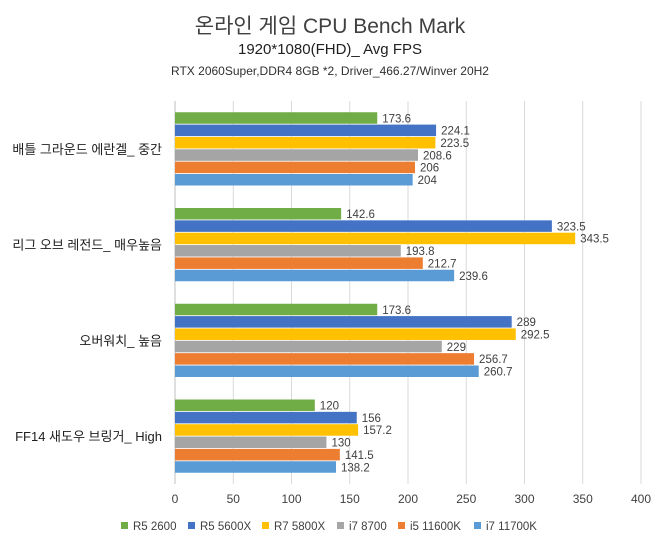  What do you see at coordinates (493, 360) in the screenshot?
I see `data-label: 256.7` at bounding box center [493, 360].